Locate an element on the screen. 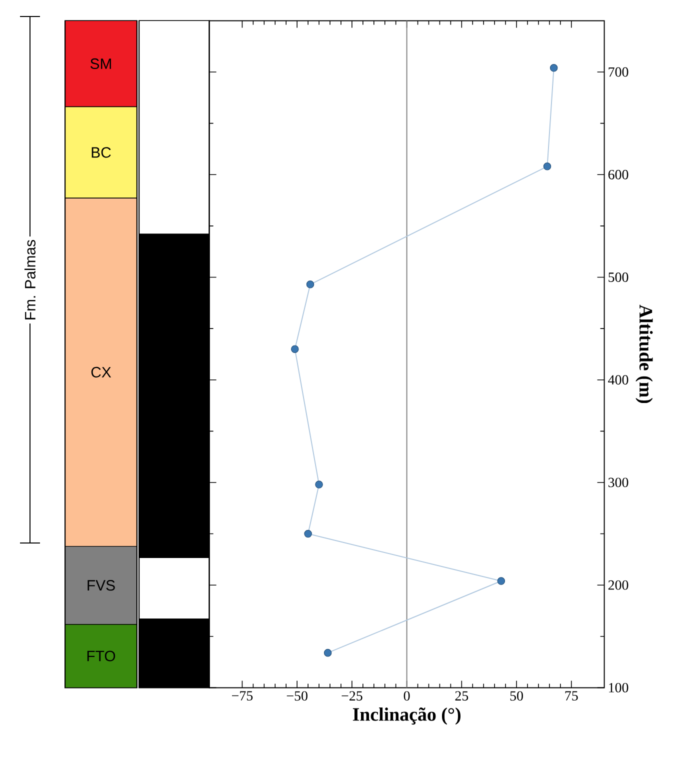  y-axis-title: Altitude (m) is located at coordinates (644, 354).